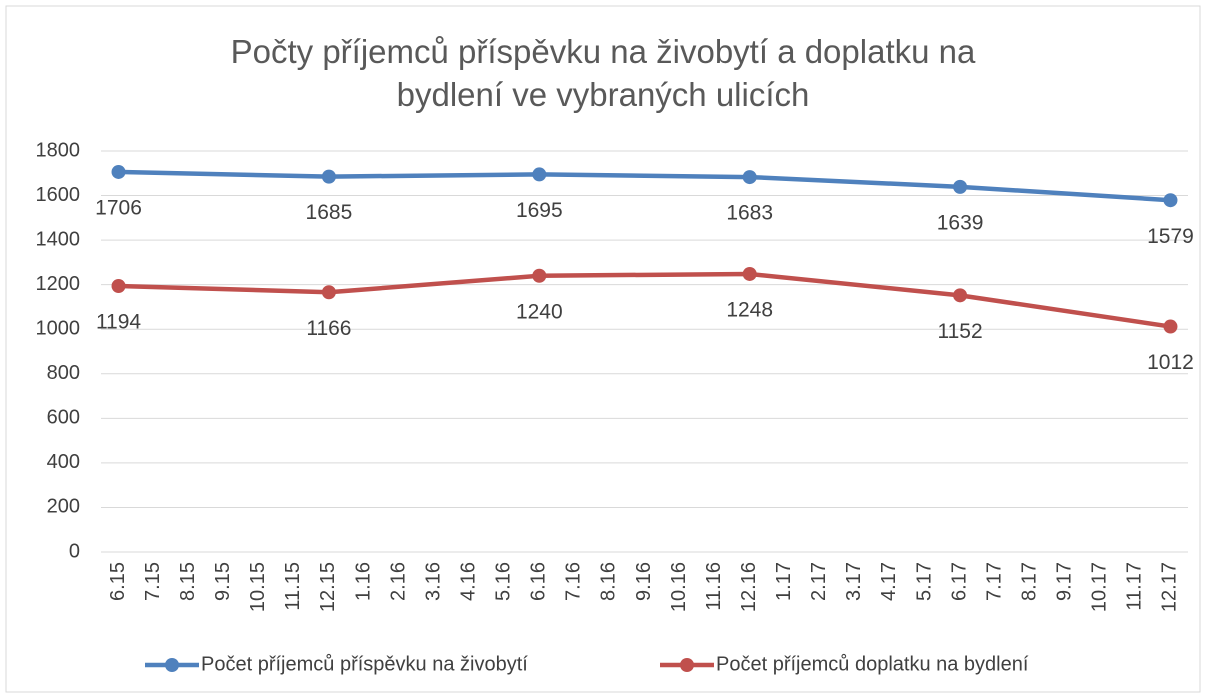 The width and height of the screenshot is (1206, 698). Describe the element at coordinates (63, 418) in the screenshot. I see `y-tick-label: 600` at that location.